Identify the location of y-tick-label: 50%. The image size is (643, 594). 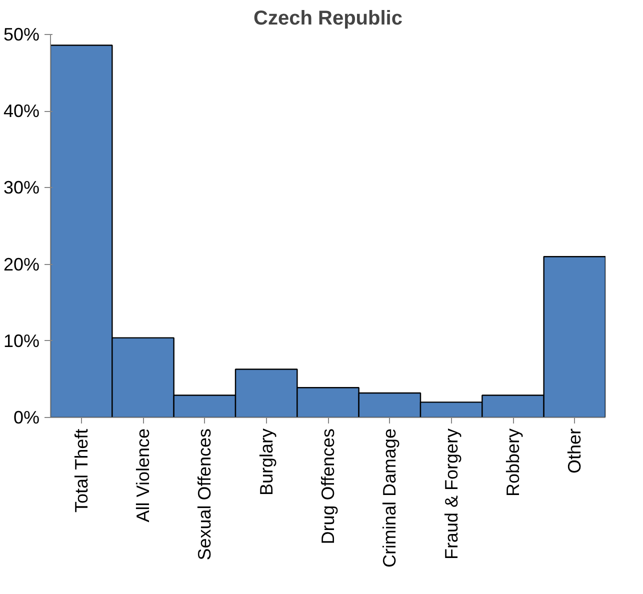
(21, 34).